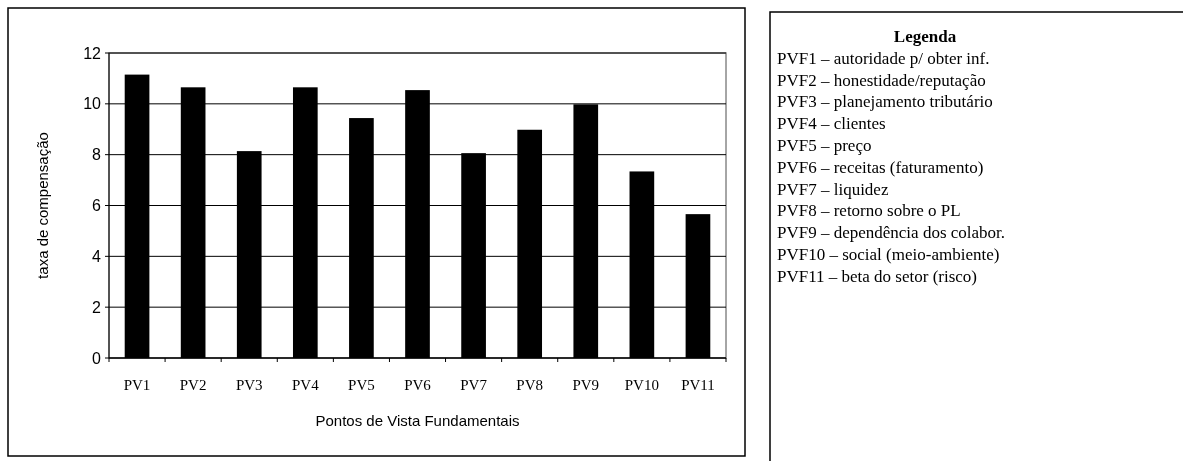 The height and width of the screenshot is (461, 1183). I want to click on y-tick-label: 0, so click(97, 358).